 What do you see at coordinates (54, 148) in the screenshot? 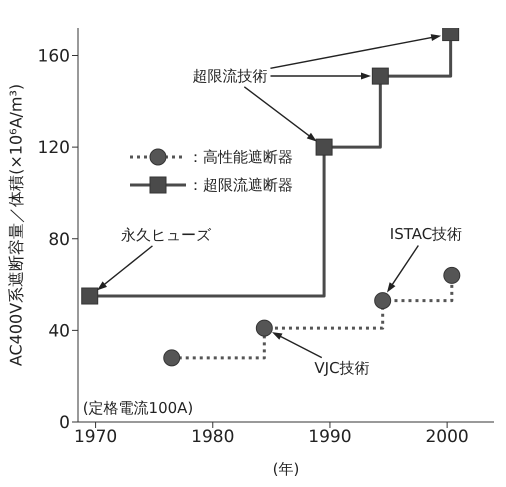
I see `y-tick-label: 120` at bounding box center [54, 148].